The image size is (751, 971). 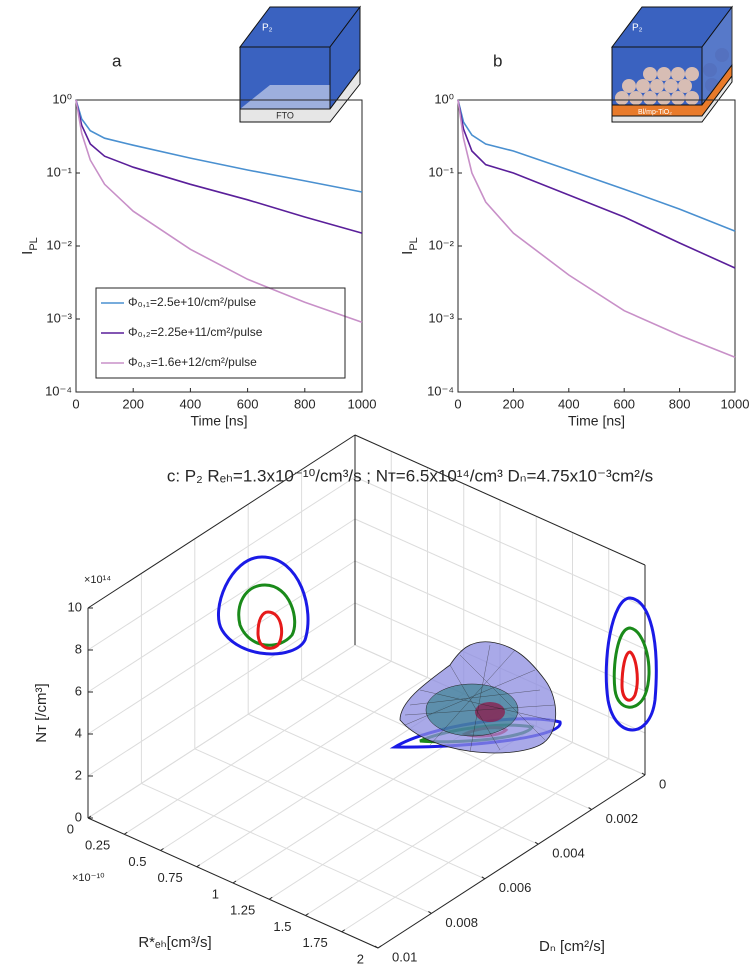 What do you see at coordinates (192, 302) in the screenshot?
I see `legend-label: Φ₀,₁=2.5e+10/cm²/pulse` at bounding box center [192, 302].